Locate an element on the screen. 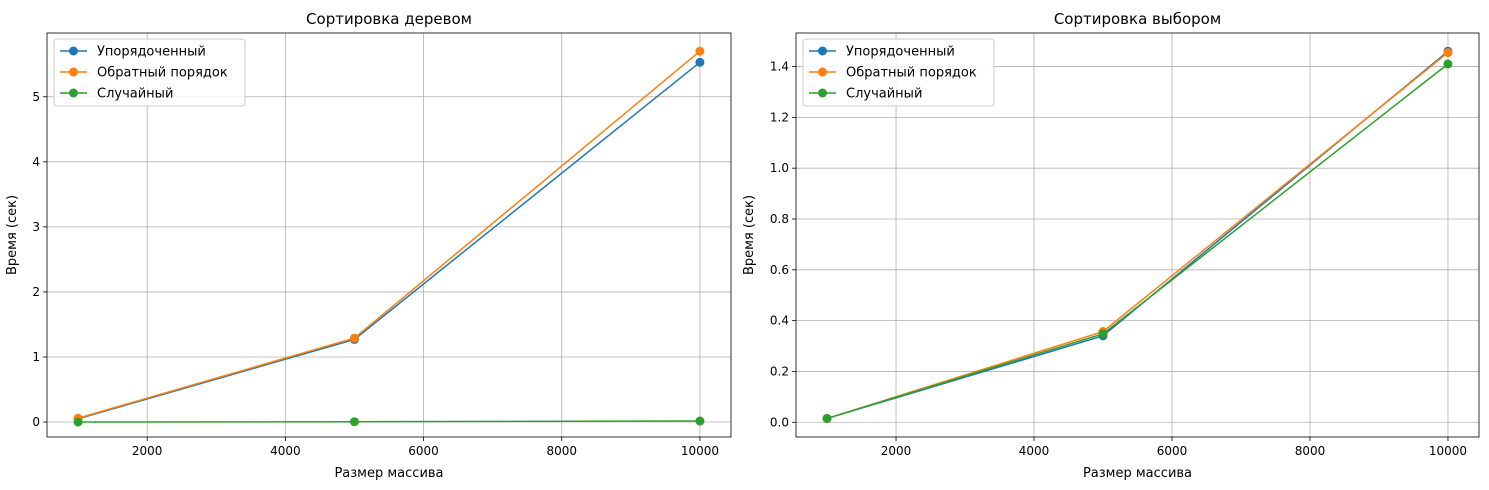 The width and height of the screenshot is (1489, 490). y-tick-label: 0.6 is located at coordinates (779, 270).